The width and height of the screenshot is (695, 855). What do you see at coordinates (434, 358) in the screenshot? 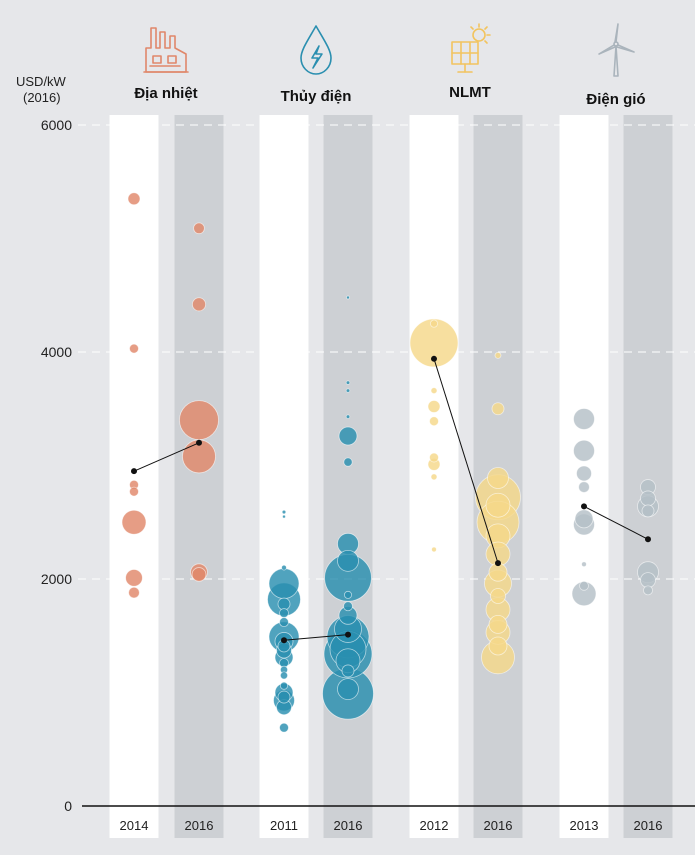
I see `mean-dot-3-2012` at bounding box center [434, 358].